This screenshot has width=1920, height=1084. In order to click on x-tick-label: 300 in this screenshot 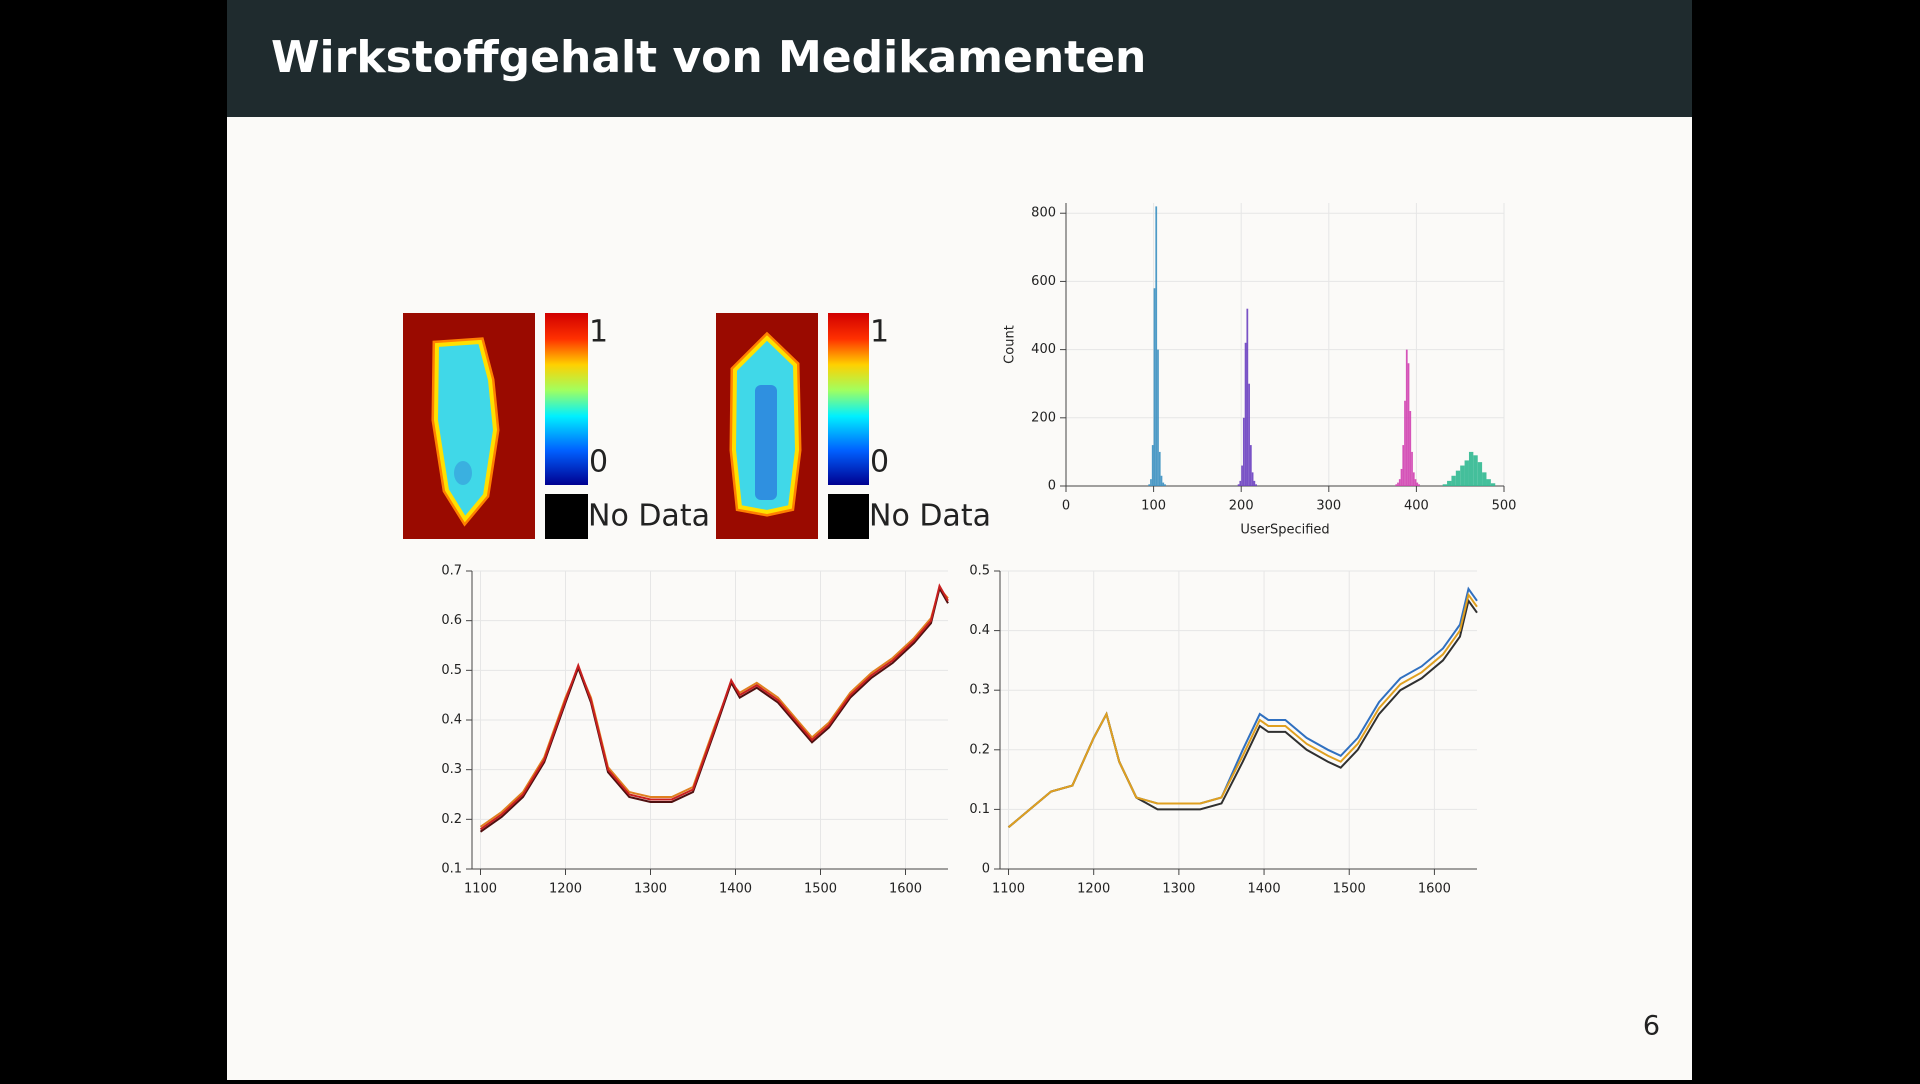, I will do `click(1328, 506)`.